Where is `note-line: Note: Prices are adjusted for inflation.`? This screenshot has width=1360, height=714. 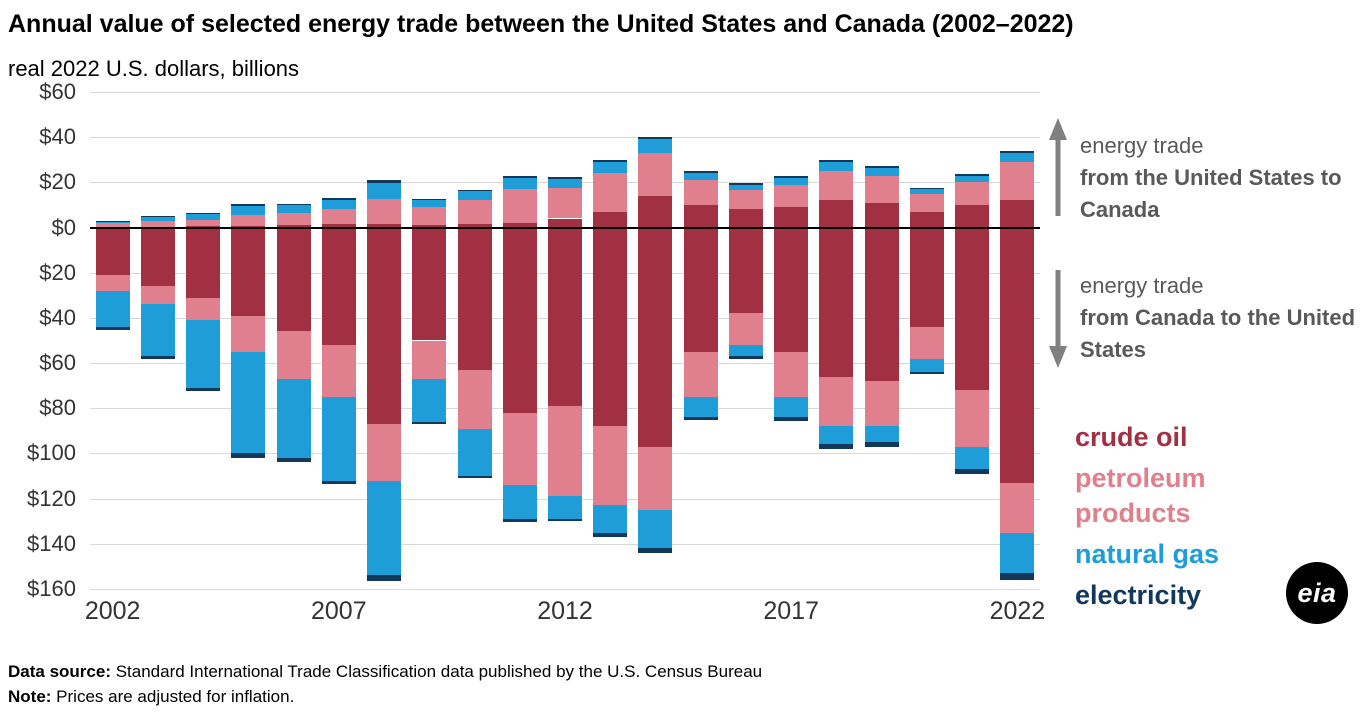 note-line: Note: Prices are adjusted for inflation. is located at coordinates (385, 697).